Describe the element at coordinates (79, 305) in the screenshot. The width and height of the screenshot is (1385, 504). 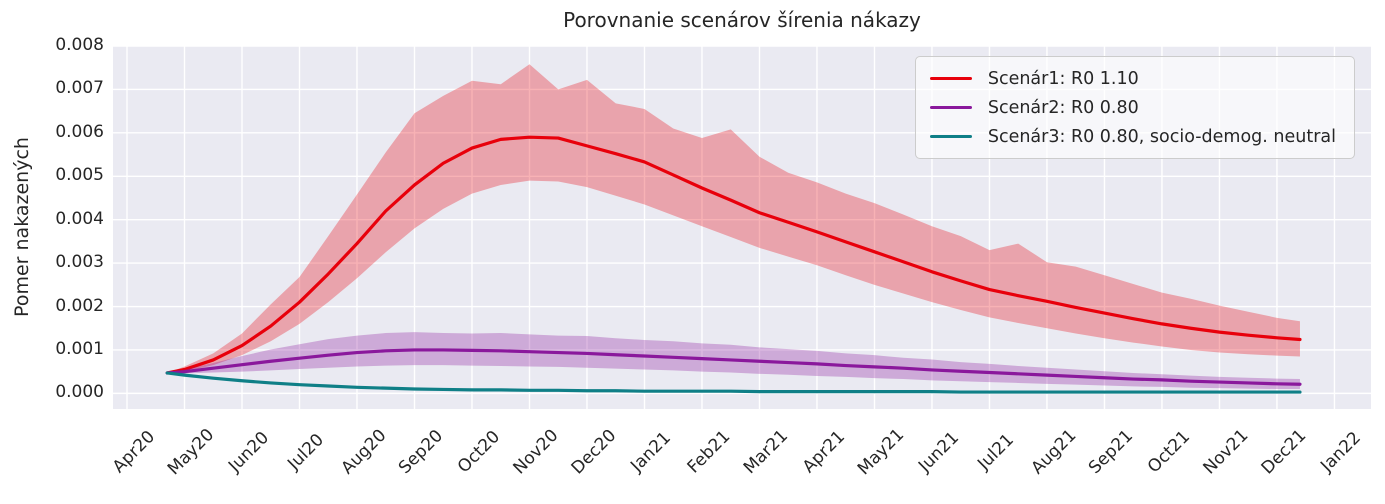
I see `y-tick-label: 0.002` at that location.